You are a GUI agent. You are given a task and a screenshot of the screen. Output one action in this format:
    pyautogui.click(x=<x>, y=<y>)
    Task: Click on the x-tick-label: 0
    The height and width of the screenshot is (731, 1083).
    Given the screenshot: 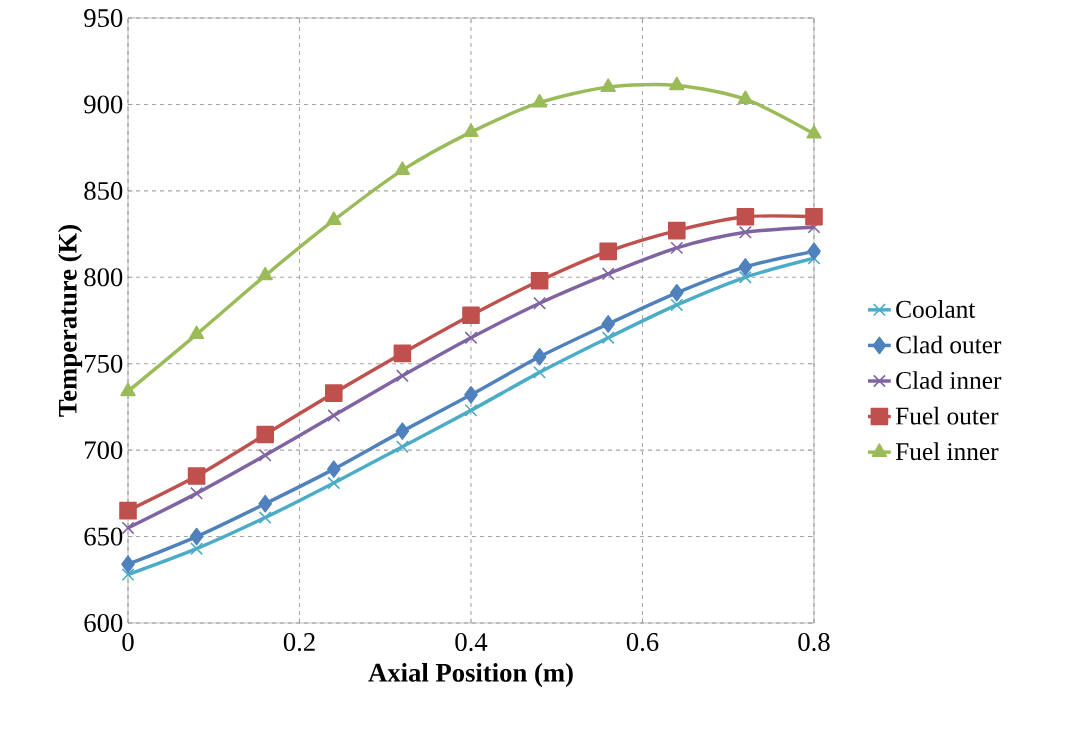 What is the action you would take?
    pyautogui.click(x=128, y=642)
    